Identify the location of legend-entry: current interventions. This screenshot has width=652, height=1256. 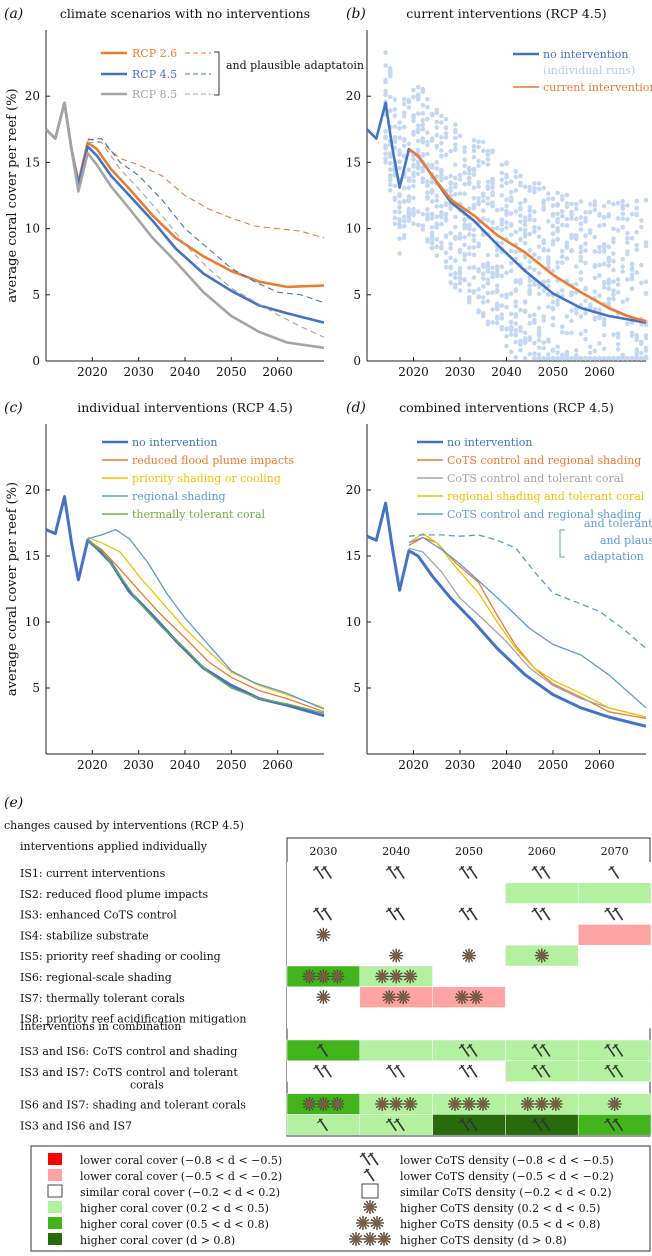
(597, 87).